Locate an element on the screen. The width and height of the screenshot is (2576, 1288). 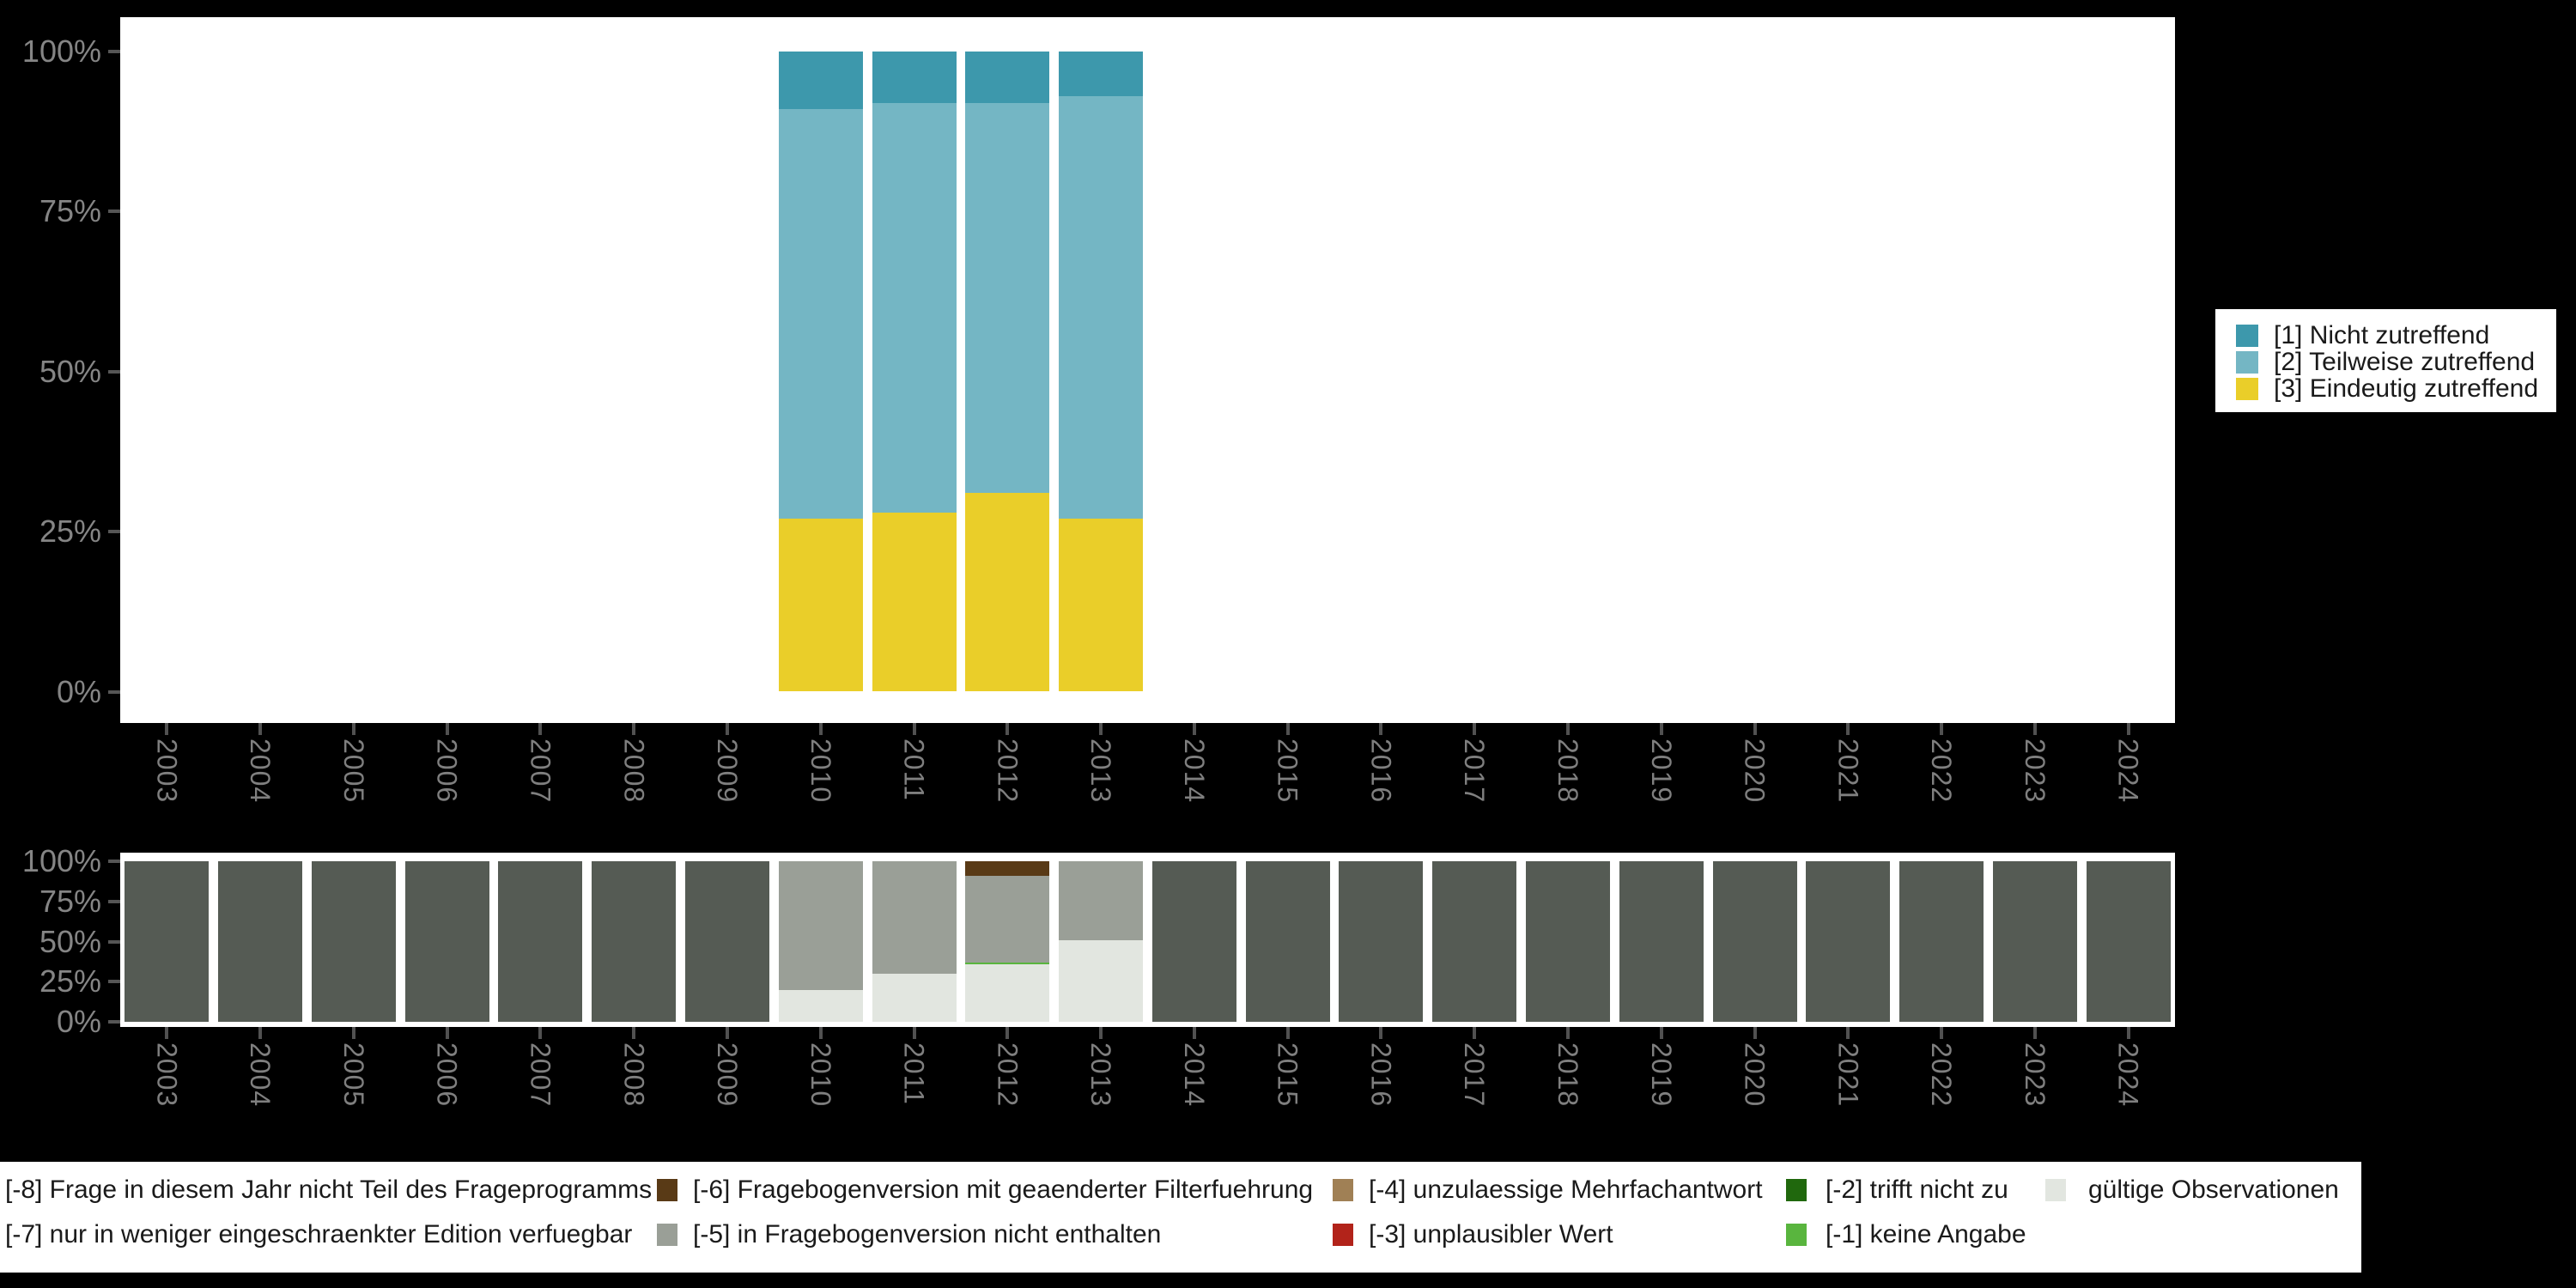
x-axis-year-label: 2022 is located at coordinates (1942, 771).